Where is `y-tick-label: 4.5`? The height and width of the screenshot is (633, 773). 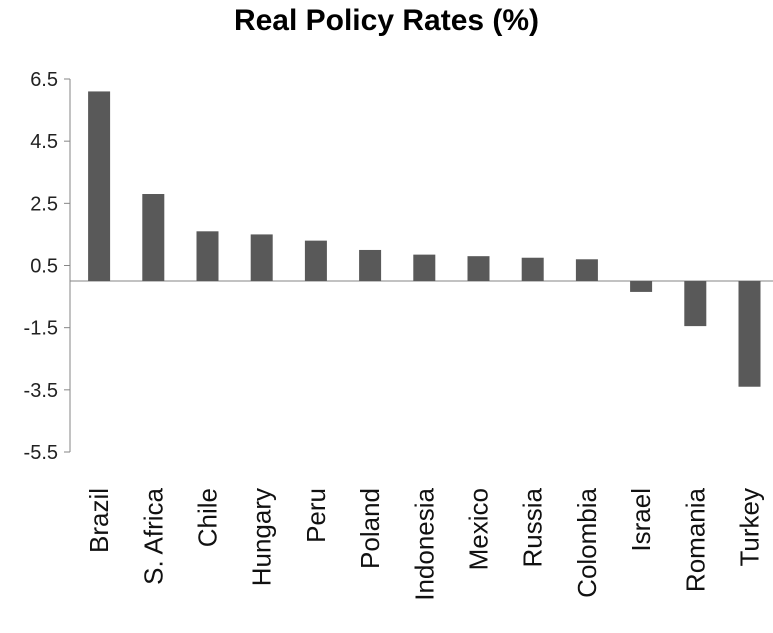
y-tick-label: 4.5 is located at coordinates (44, 142).